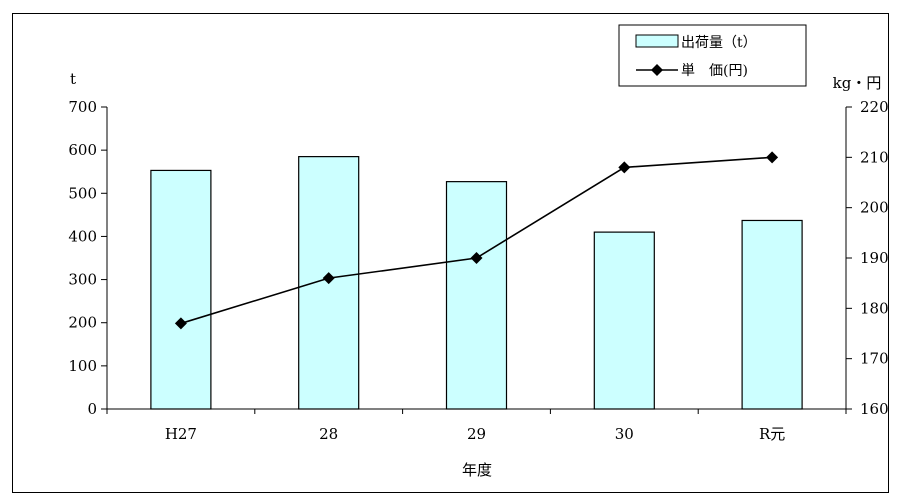  What do you see at coordinates (82, 107) in the screenshot?
I see `left-tick-label: 700` at bounding box center [82, 107].